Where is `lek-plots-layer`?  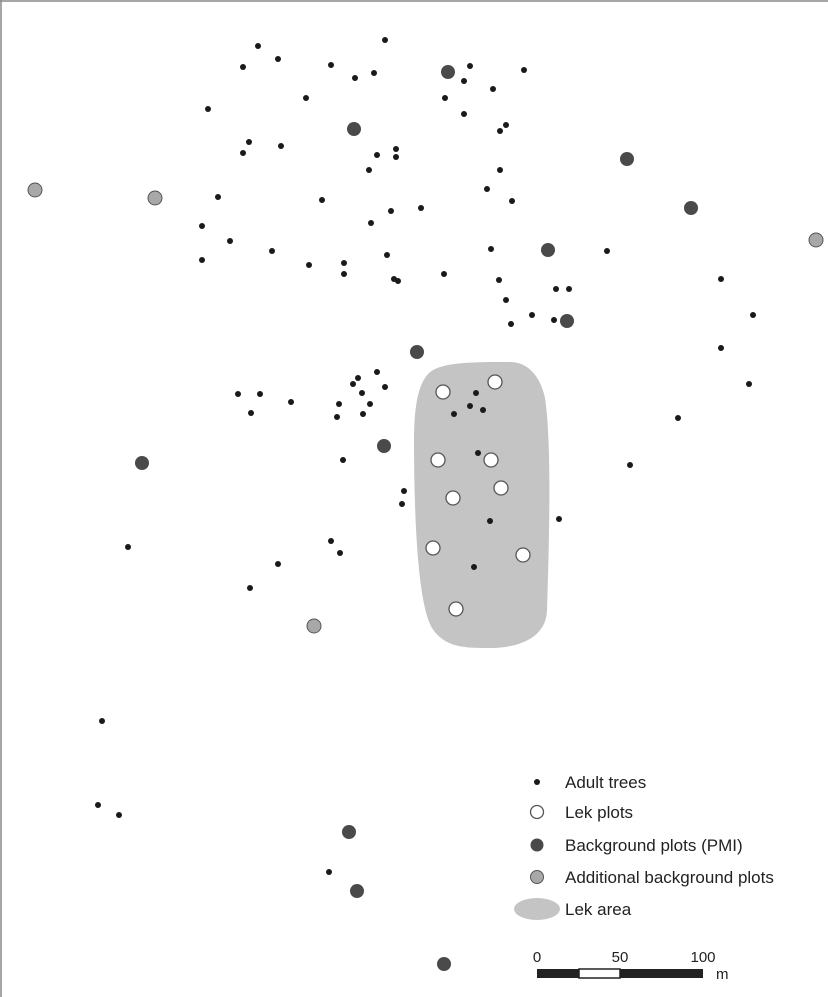
lek-plots-layer is located at coordinates (478, 495).